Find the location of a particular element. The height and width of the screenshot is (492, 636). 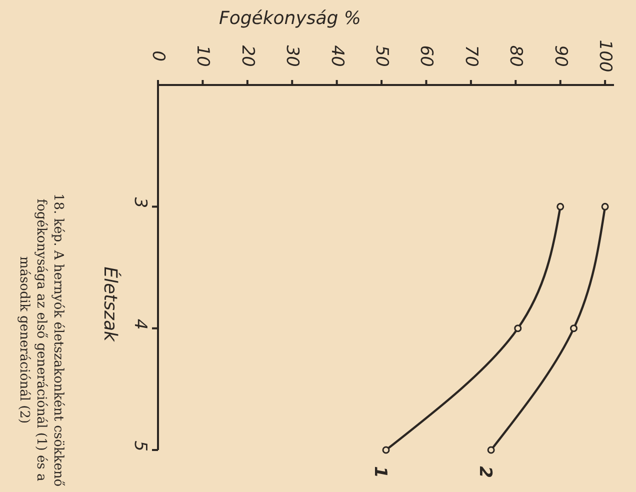

text: 18. kép. A hernyók életszakonként csökkenő fogékonysága az első generációnál (1) és a második generációnál (2) is located at coordinates (41, 340).